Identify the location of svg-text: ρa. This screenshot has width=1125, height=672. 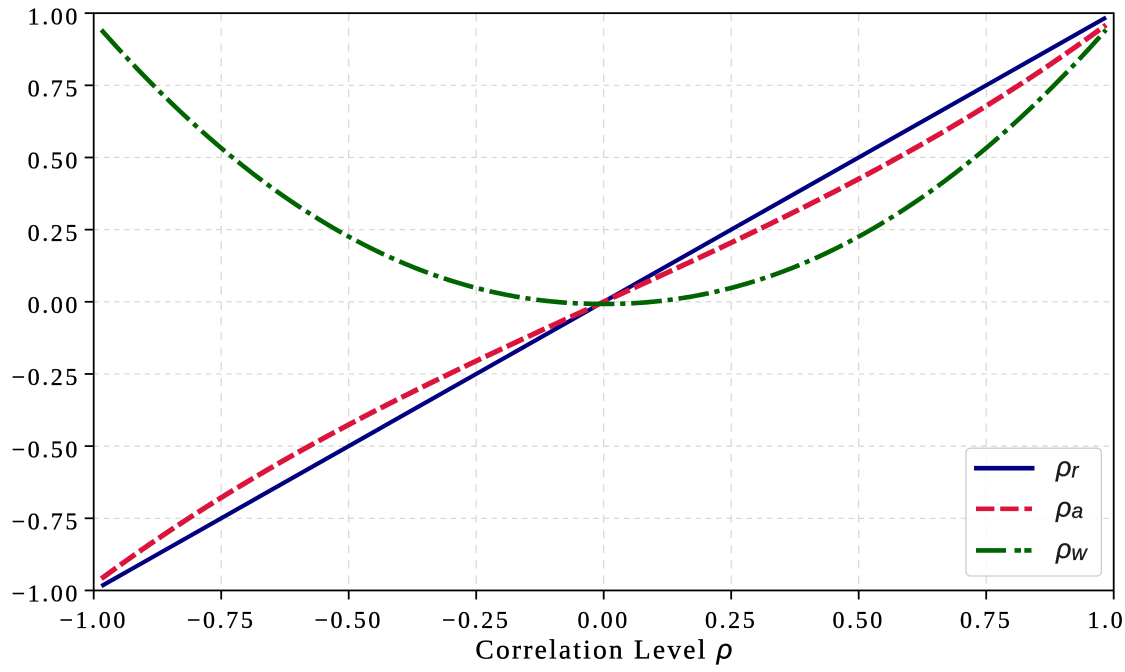
(1069, 507).